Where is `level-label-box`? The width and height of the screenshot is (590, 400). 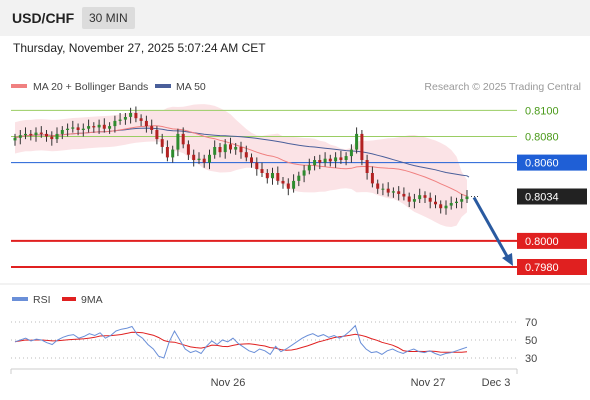
level-label-box is located at coordinates (552, 196).